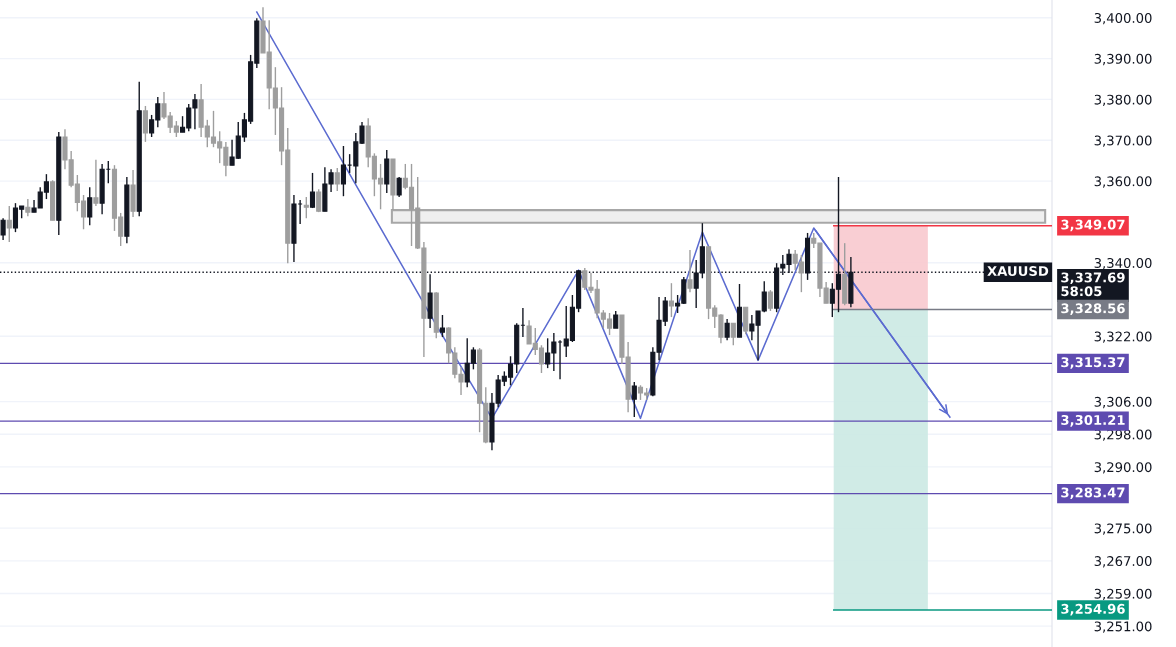  What do you see at coordinates (1123, 18) in the screenshot?
I see `y-tick-label: 3,400.00` at bounding box center [1123, 18].